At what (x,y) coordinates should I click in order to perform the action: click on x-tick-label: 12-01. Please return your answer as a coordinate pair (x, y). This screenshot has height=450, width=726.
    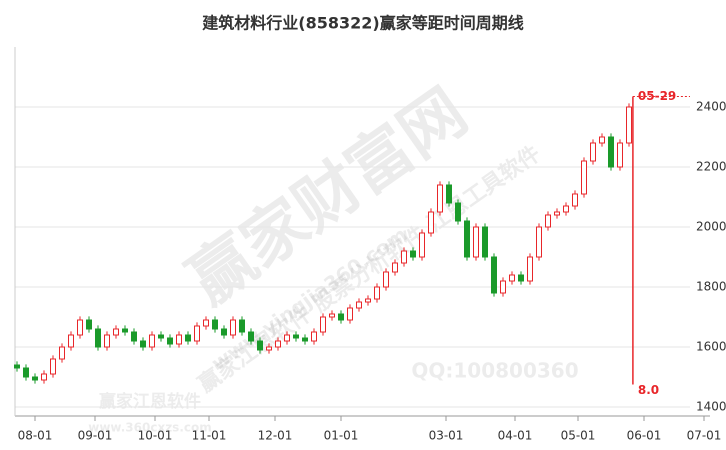
    Looking at the image, I should click on (275, 436).